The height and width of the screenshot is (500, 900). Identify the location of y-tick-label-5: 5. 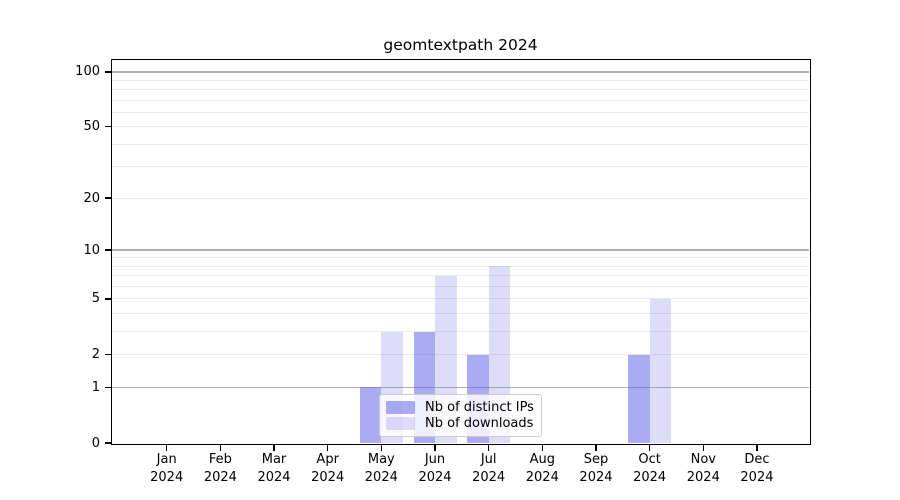
(95, 299).